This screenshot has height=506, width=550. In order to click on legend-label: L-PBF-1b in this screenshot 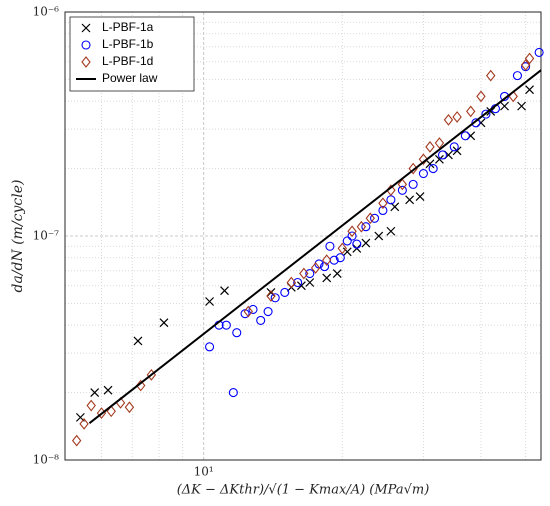, I will do `click(128, 44)`.